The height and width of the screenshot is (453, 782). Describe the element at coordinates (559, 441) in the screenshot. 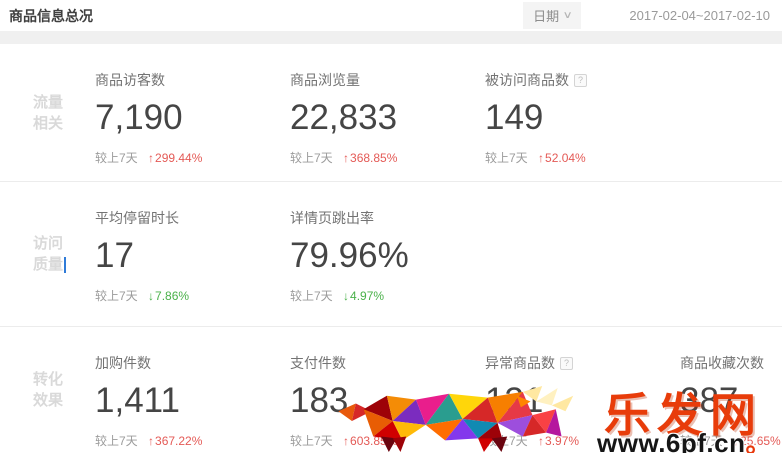

I see `change-percent: ↑3.97%` at that location.